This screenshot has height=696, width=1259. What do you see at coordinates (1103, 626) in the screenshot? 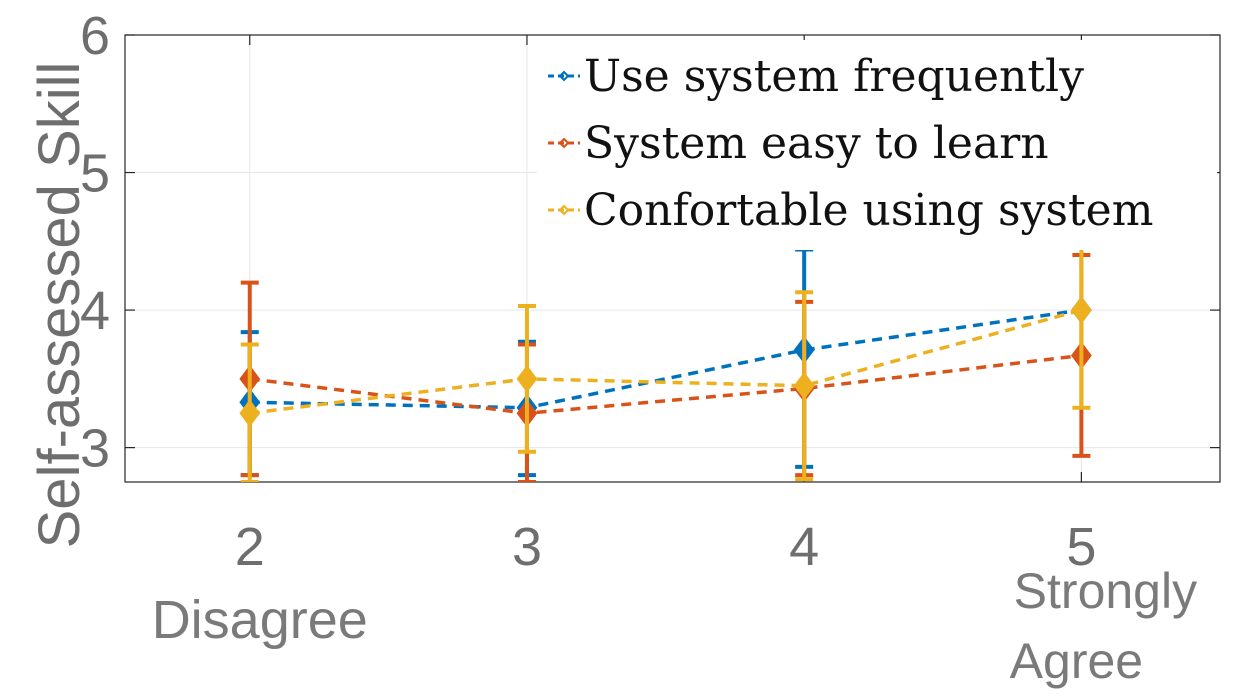
I see `category-label: Strongly Agree` at bounding box center [1103, 626].